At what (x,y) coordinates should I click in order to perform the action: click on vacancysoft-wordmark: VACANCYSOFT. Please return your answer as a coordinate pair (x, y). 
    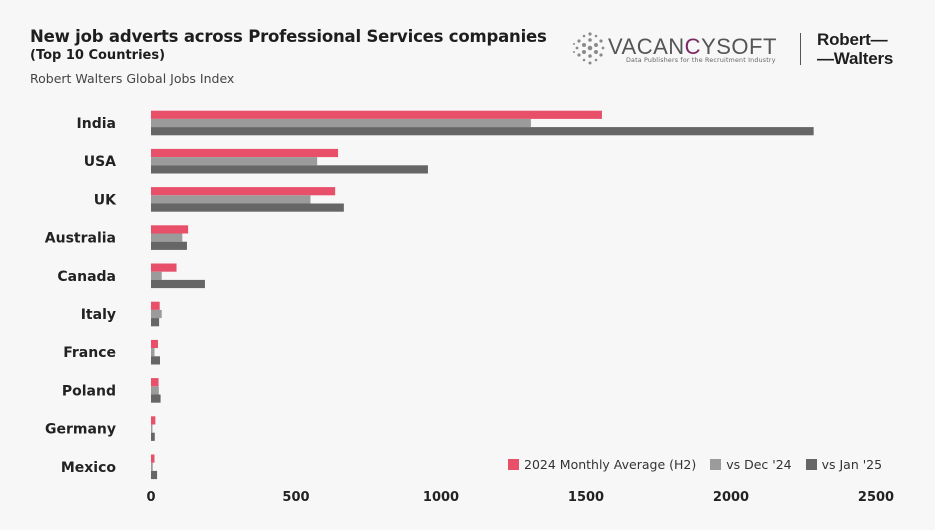
    Looking at the image, I should click on (692, 47).